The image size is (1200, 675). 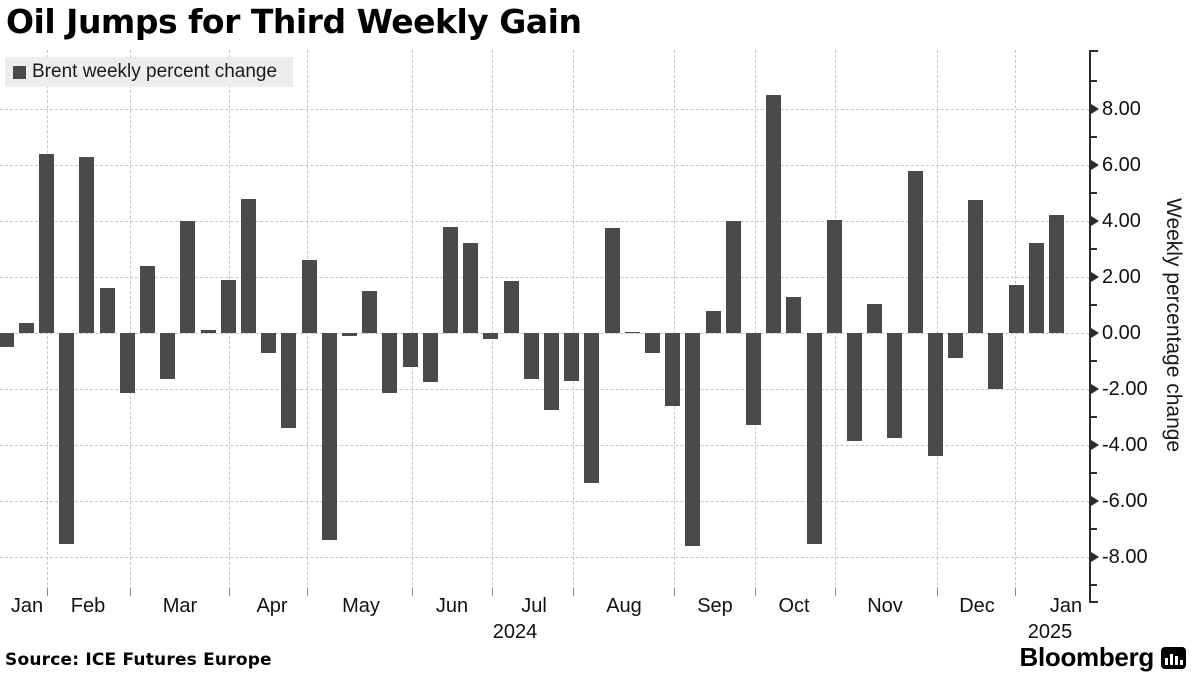 I want to click on source-note: Source: ICE Futures Europe, so click(x=138, y=660).